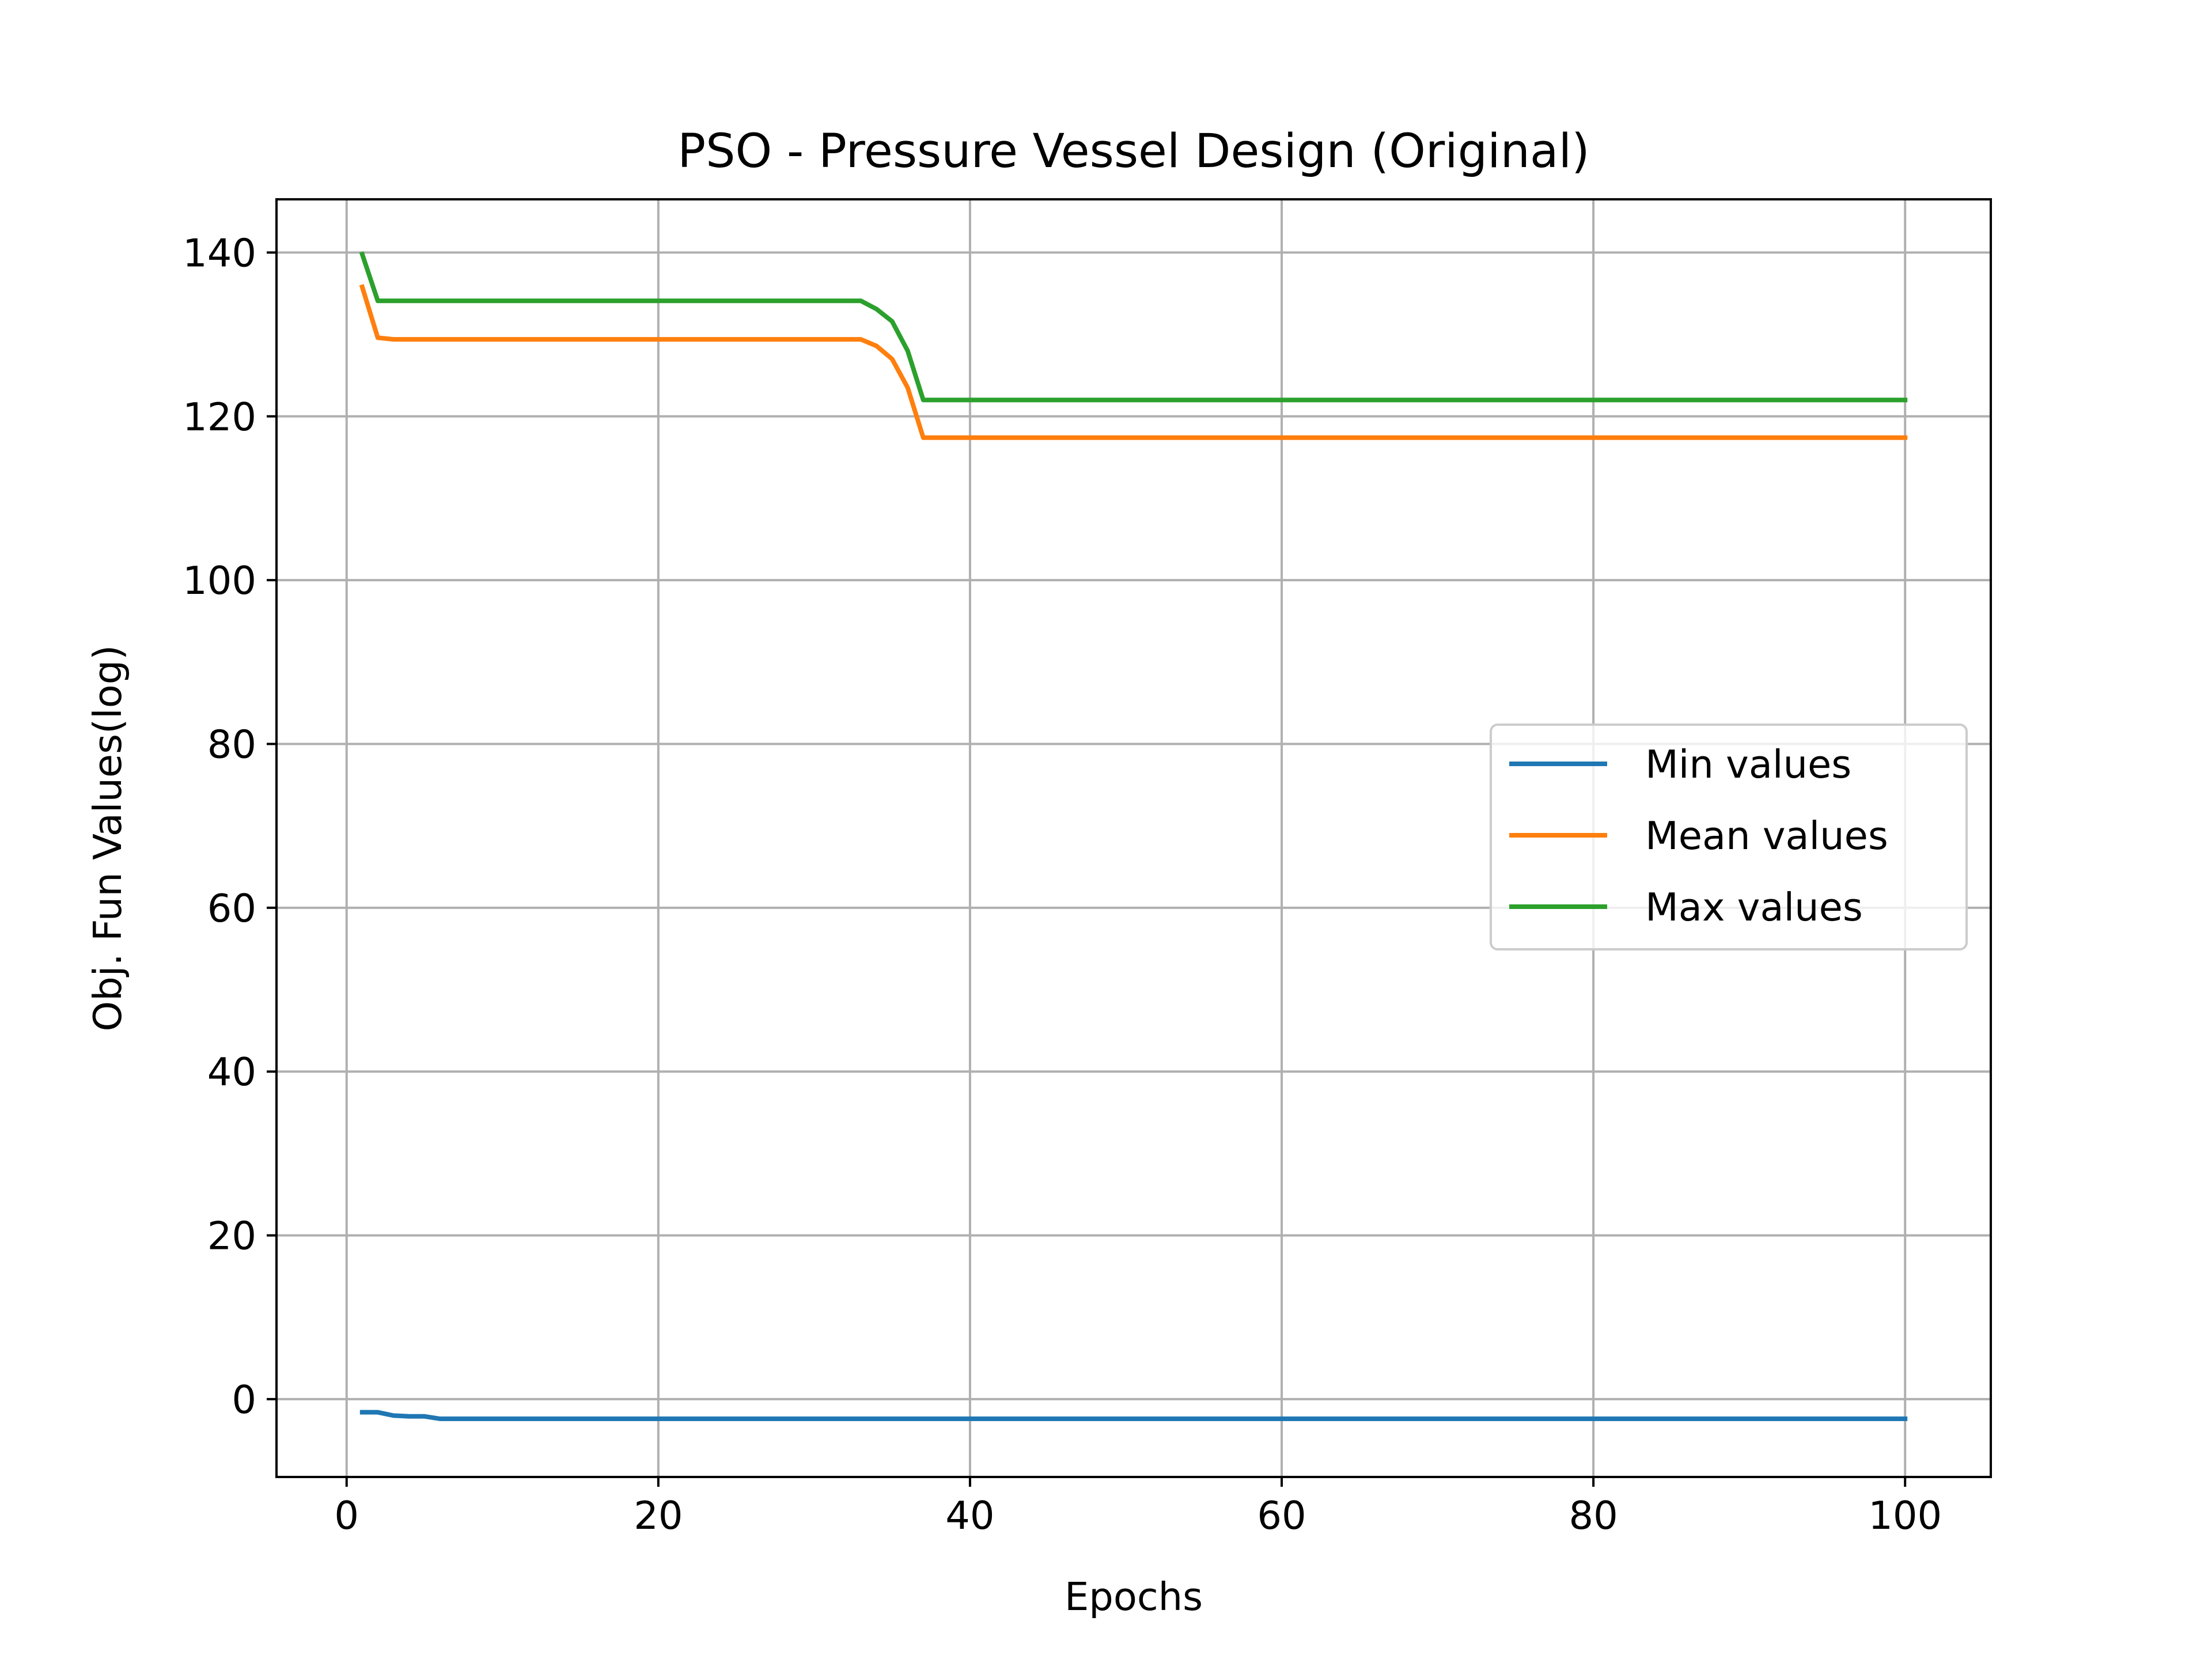  What do you see at coordinates (1133, 327) in the screenshot?
I see `series-line-max` at bounding box center [1133, 327].